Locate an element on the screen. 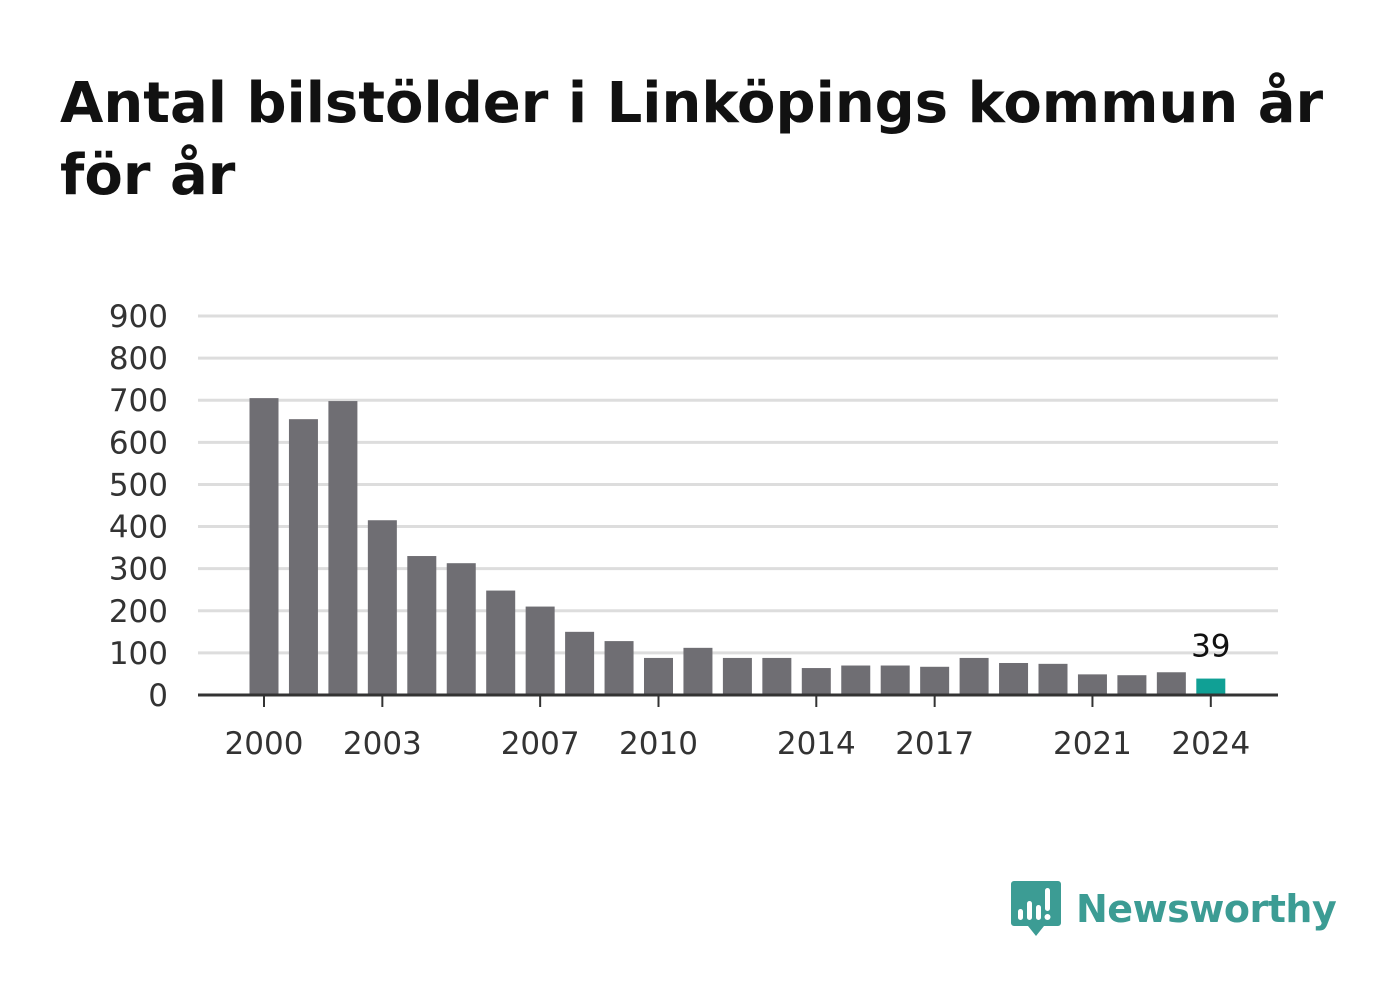 The width and height of the screenshot is (1382, 999). y-tick-label: 500 is located at coordinates (138, 485).